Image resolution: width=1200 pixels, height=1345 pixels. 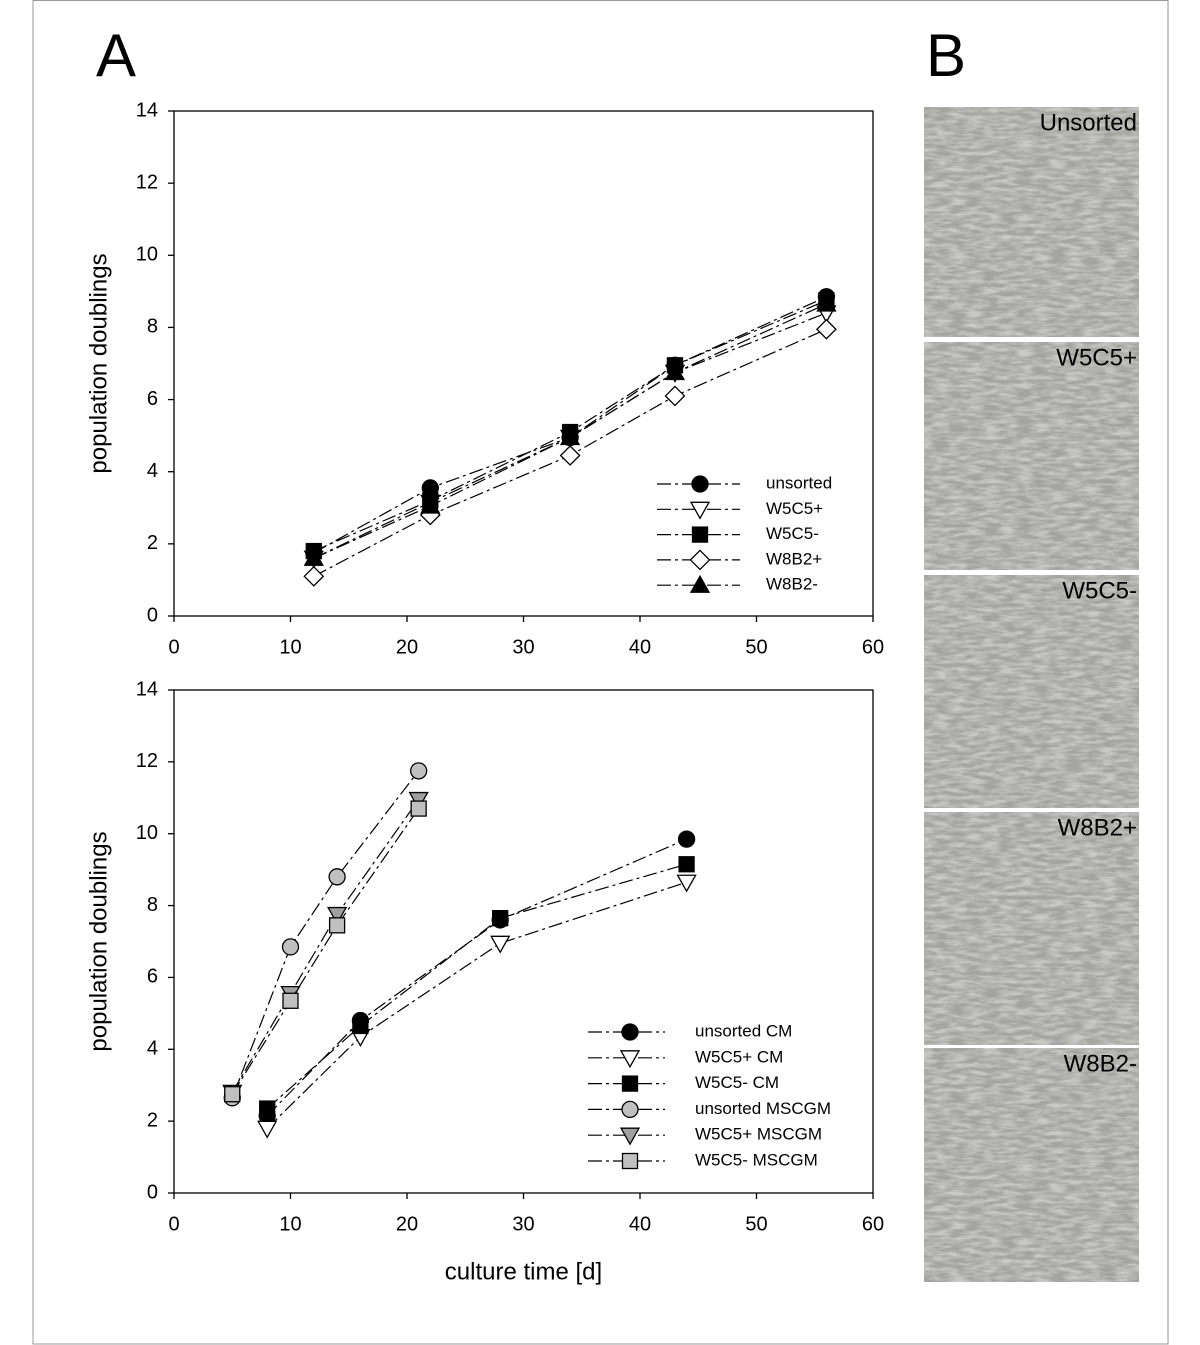 I want to click on legend-label: W5C5+, so click(x=794, y=508).